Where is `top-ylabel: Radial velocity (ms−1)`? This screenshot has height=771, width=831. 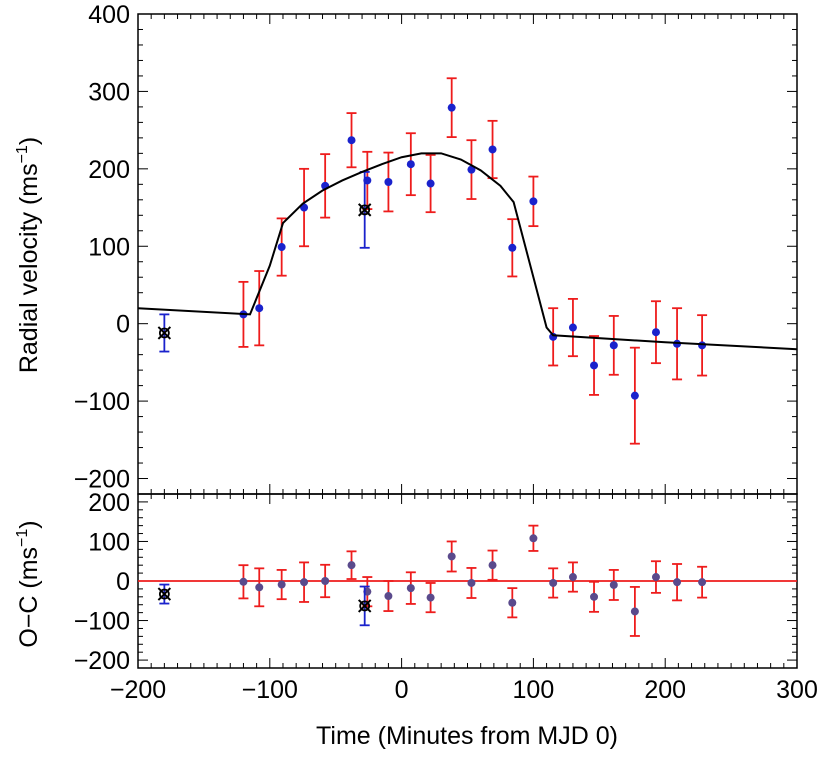
top-ylabel: Radial velocity (ms−1) is located at coordinates (28, 255).